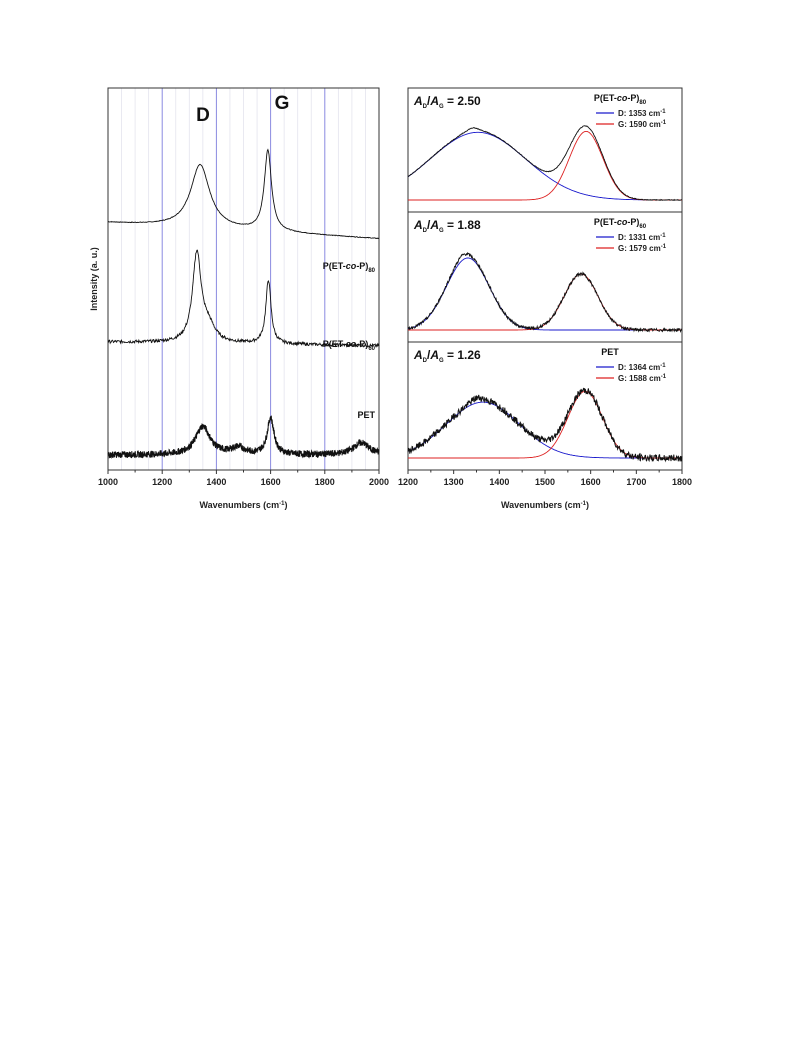  I want to click on peak-label: G, so click(282, 103).